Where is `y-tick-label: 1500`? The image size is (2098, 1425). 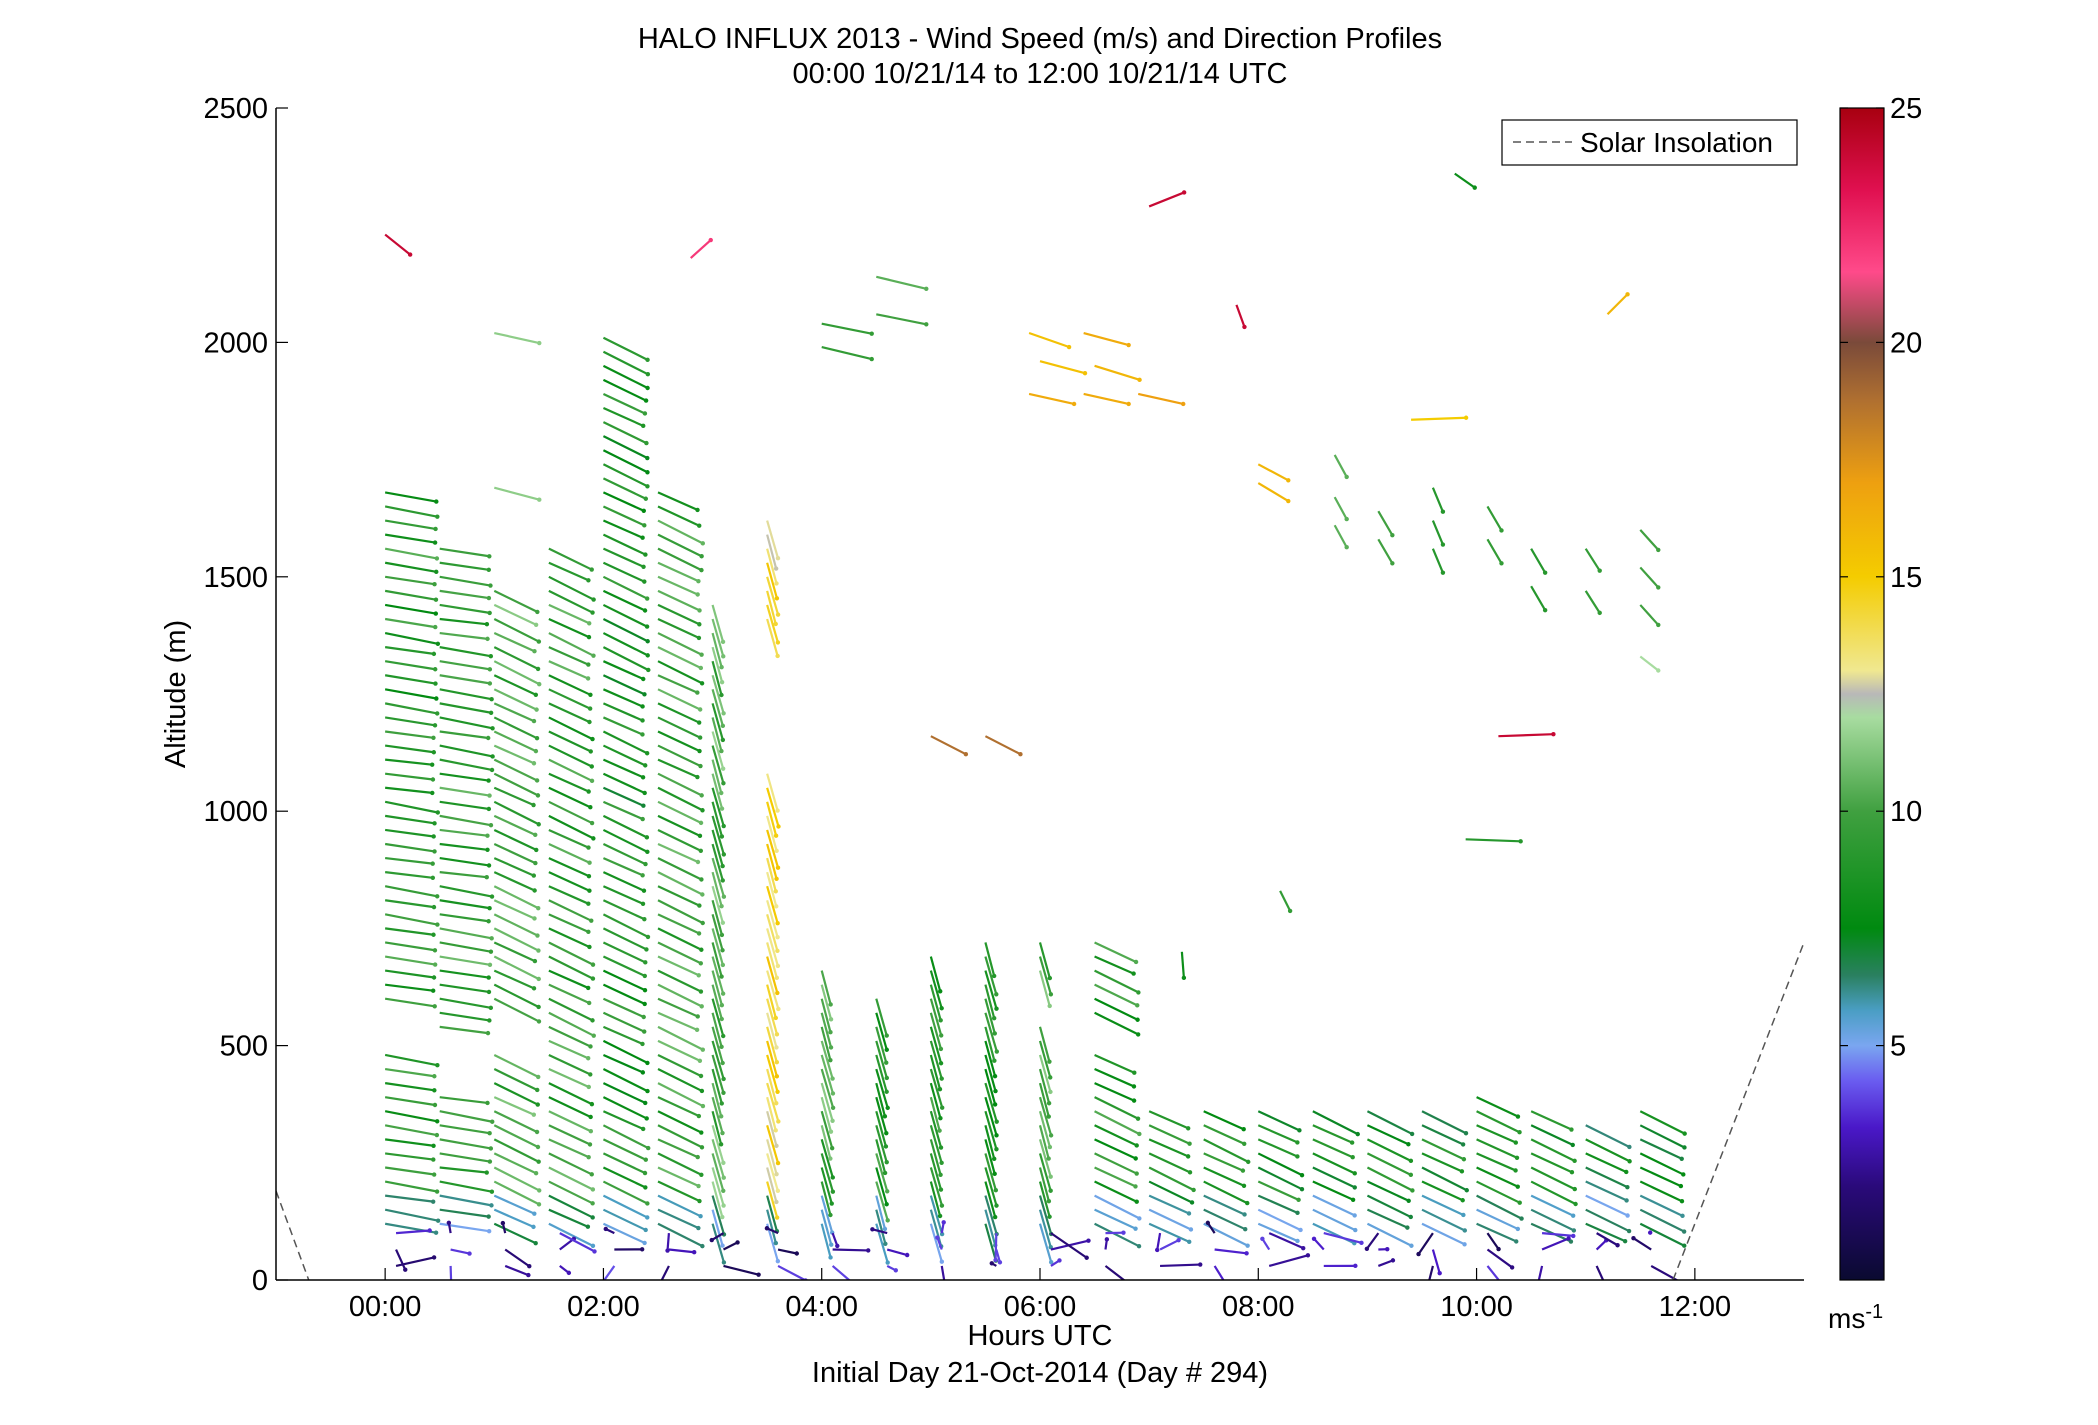 y-tick-label: 1500 is located at coordinates (235, 578).